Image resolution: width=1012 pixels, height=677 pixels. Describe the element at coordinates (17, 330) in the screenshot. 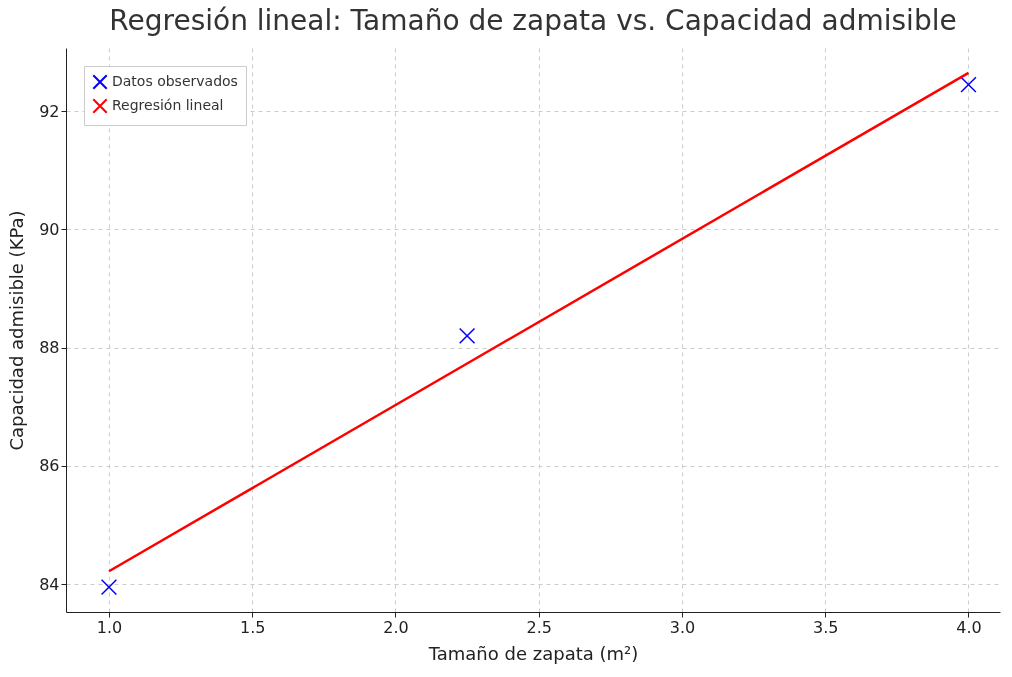

I see `y-axis-title: Capacidad admisible (KPa)` at that location.